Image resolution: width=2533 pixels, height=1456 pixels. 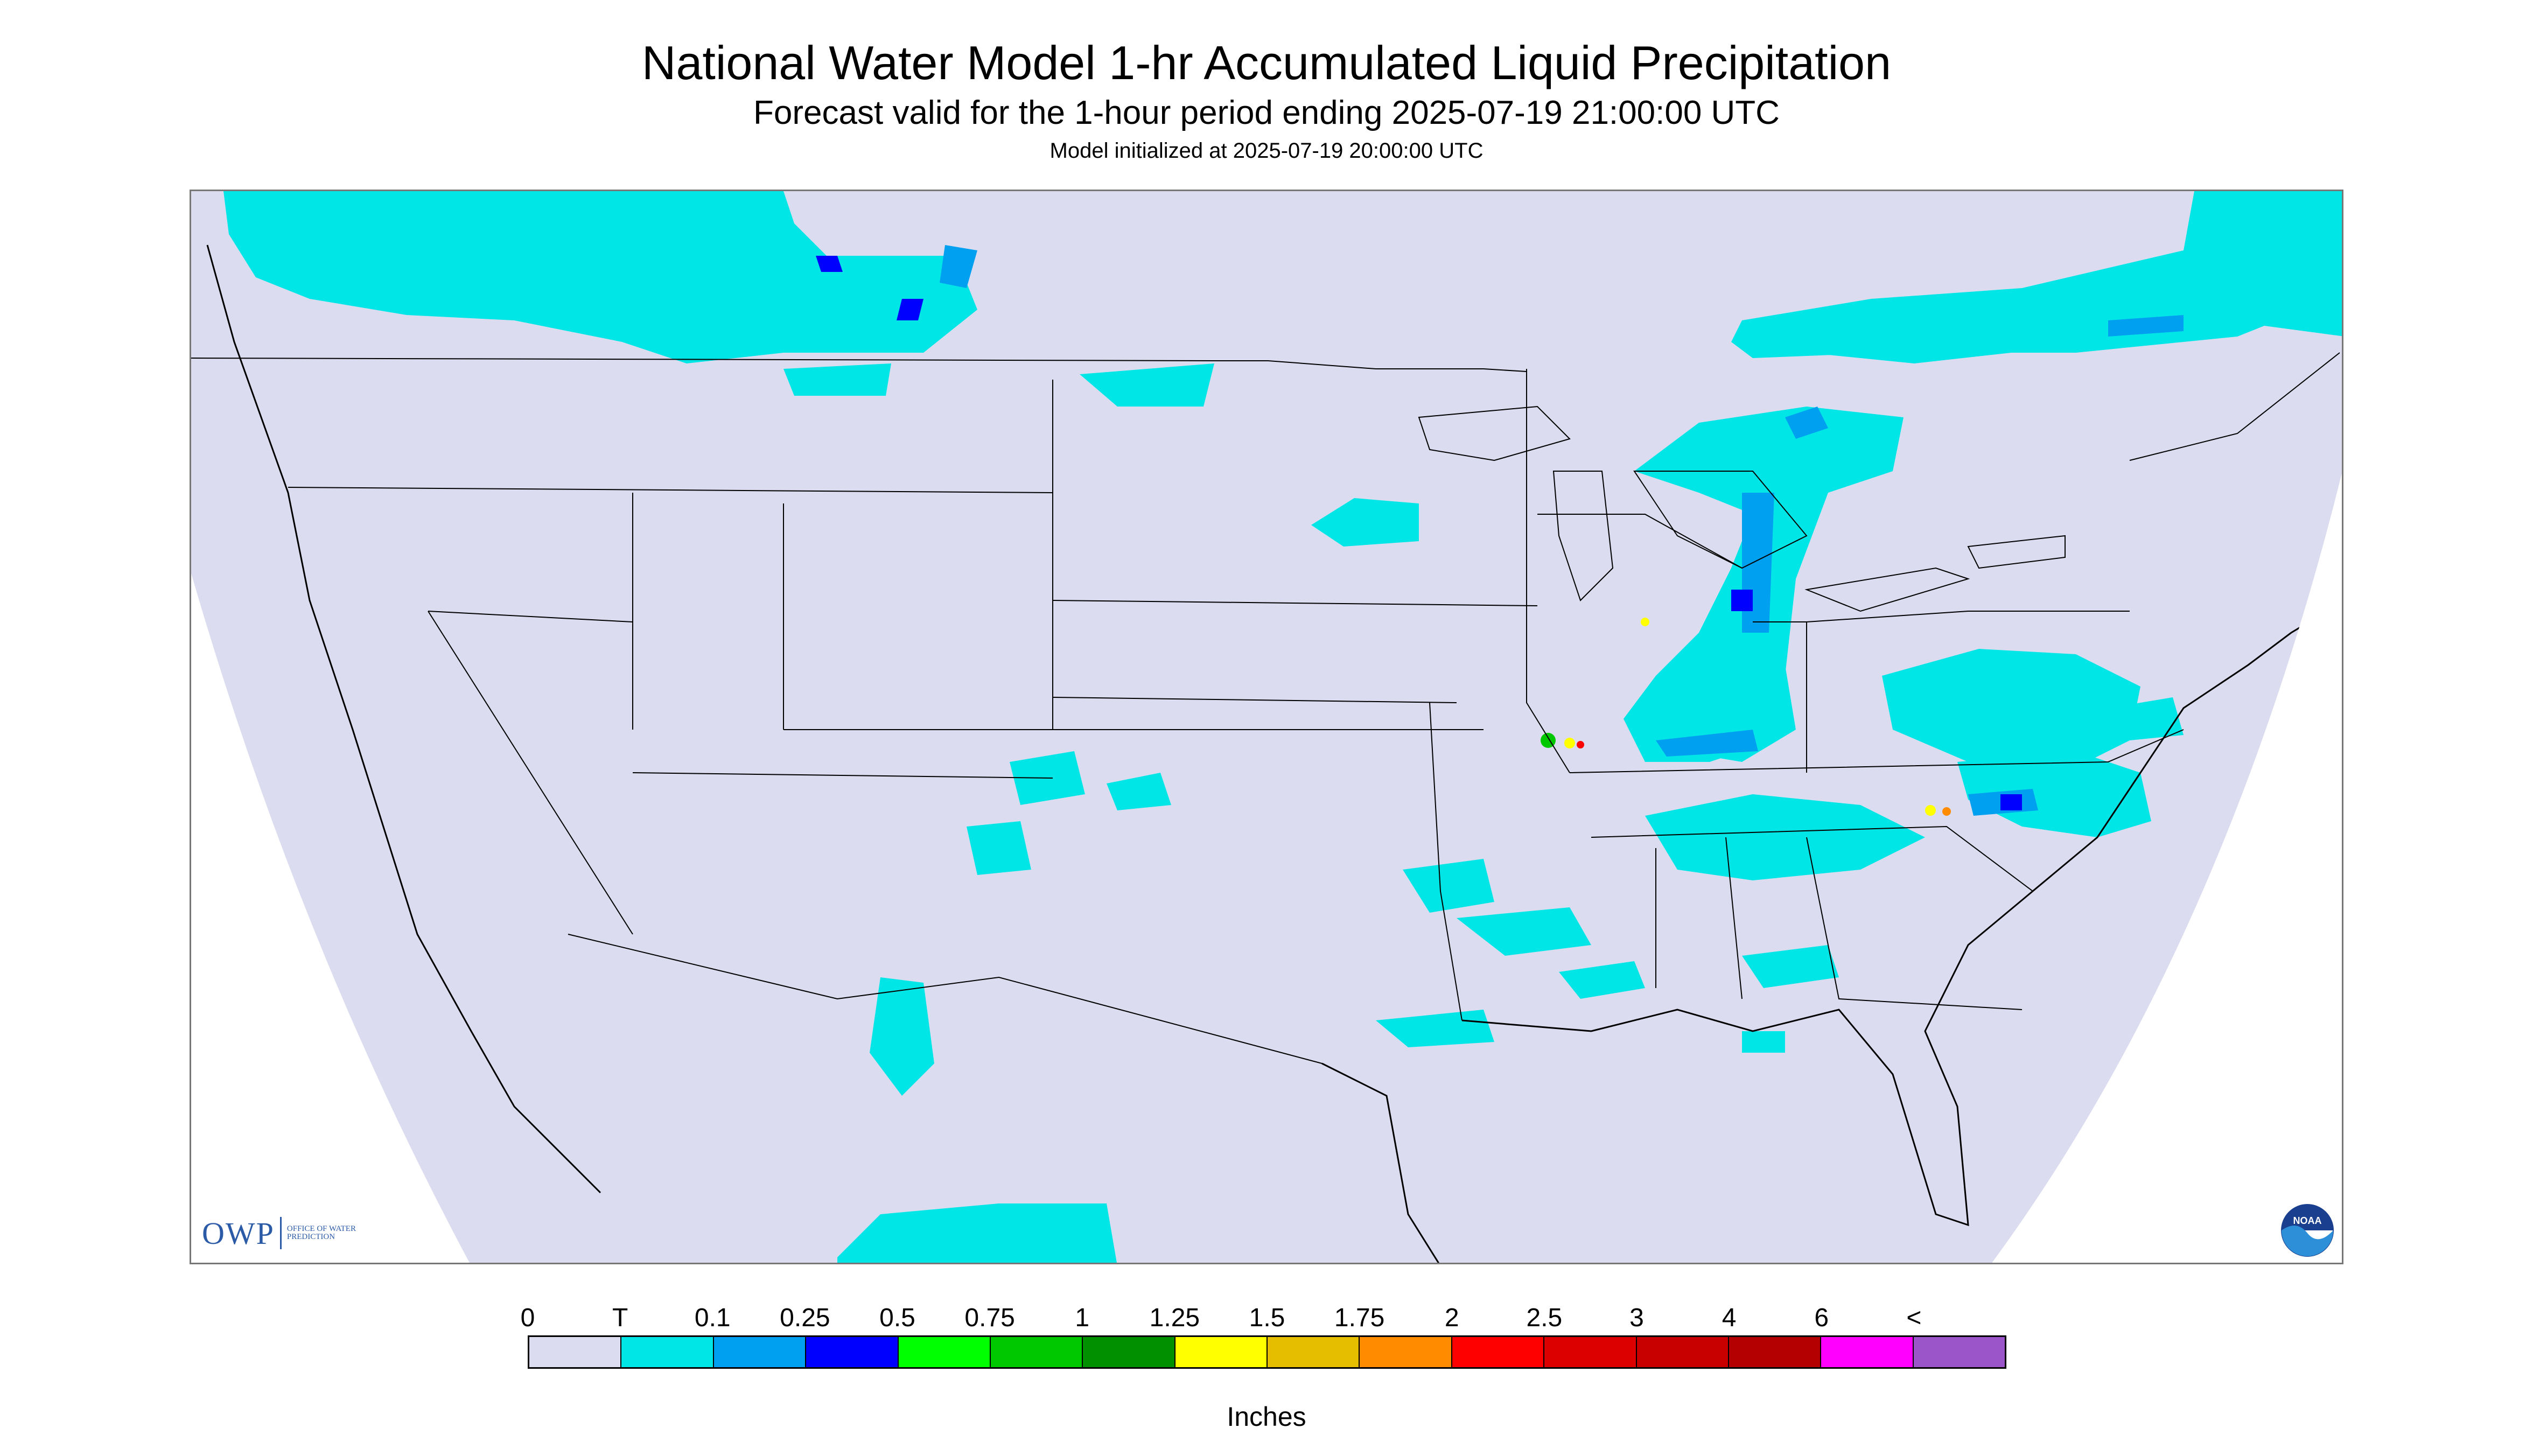 I want to click on legend-tick-label: 2, so click(x=1451, y=1318).